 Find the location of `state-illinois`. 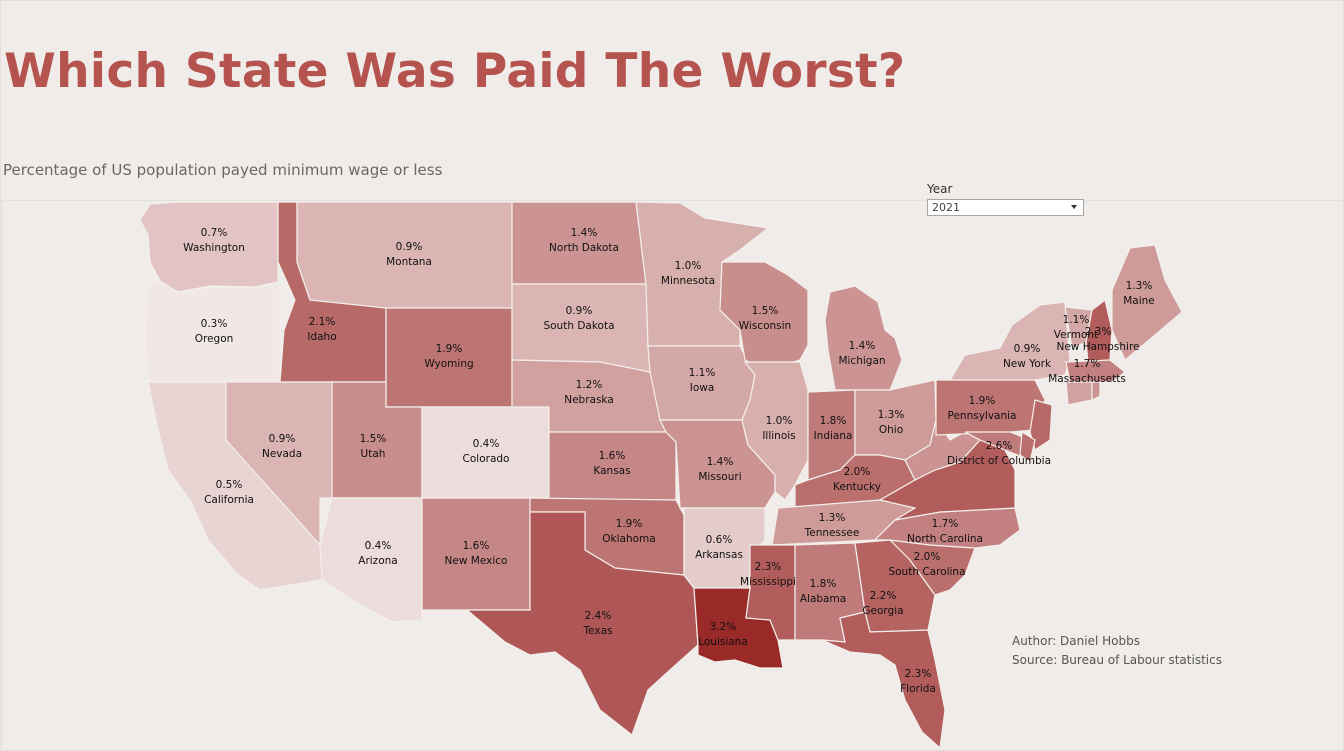

state-illinois is located at coordinates (775, 431).